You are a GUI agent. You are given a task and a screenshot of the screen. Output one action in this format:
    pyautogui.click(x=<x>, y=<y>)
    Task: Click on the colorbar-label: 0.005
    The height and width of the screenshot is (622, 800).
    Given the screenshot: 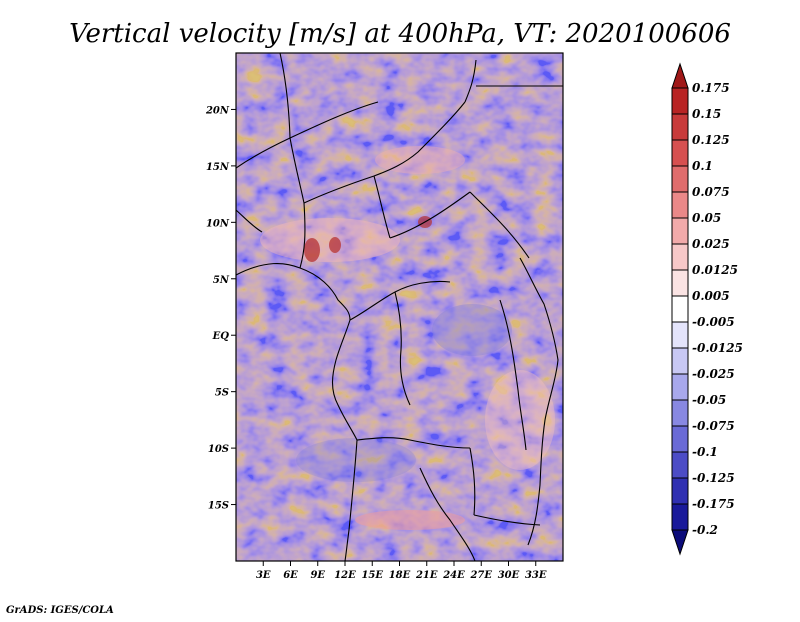 What is the action you would take?
    pyautogui.click(x=711, y=296)
    